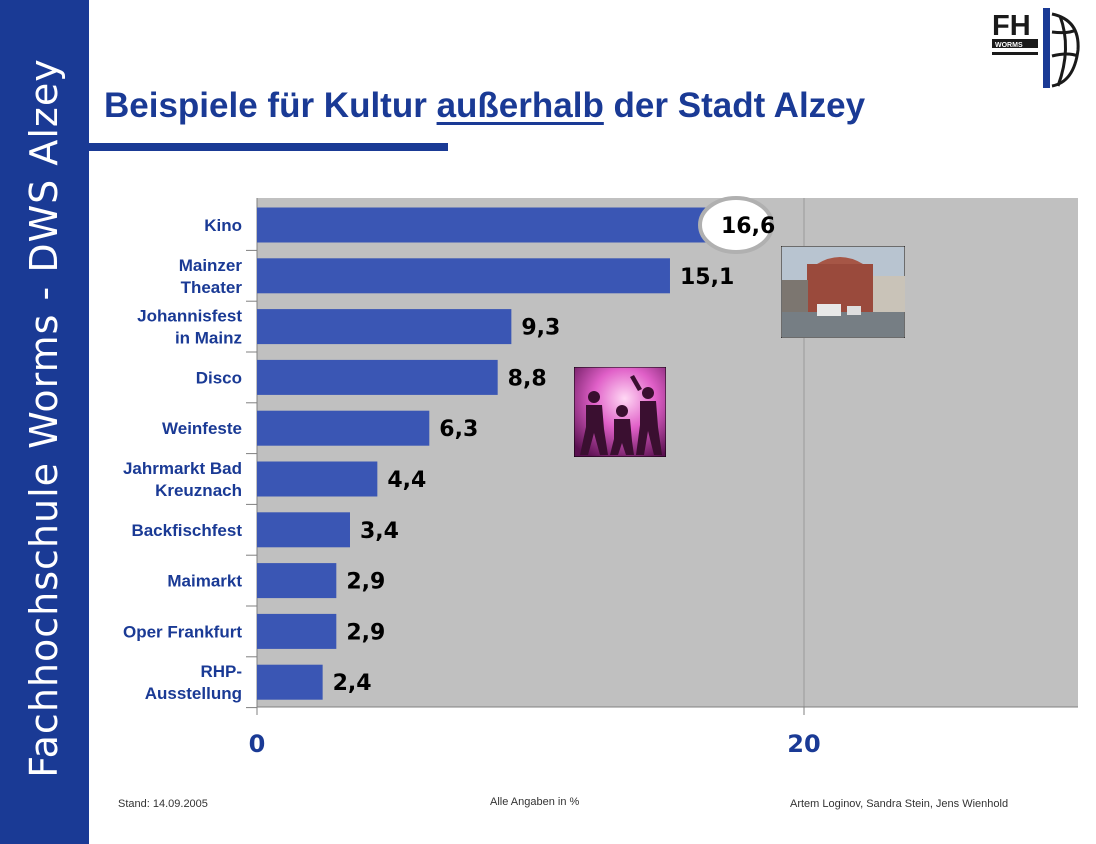 This screenshot has height=844, width=1096. Describe the element at coordinates (527, 378) in the screenshot. I see `value-label-3: 8,8` at that location.